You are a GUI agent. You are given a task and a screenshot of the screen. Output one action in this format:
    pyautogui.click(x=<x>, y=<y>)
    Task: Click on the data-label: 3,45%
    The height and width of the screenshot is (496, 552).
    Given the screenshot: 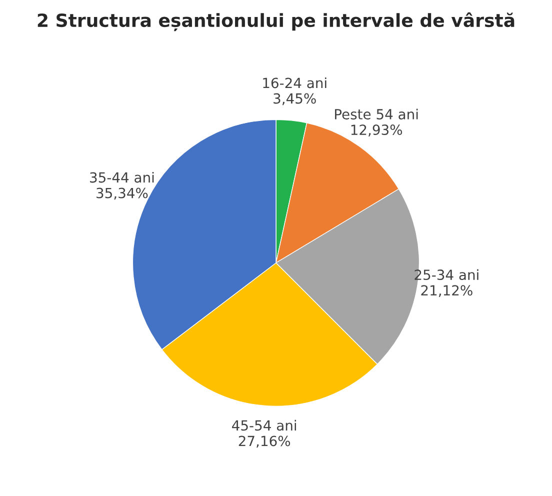 What is the action you would take?
    pyautogui.click(x=295, y=99)
    